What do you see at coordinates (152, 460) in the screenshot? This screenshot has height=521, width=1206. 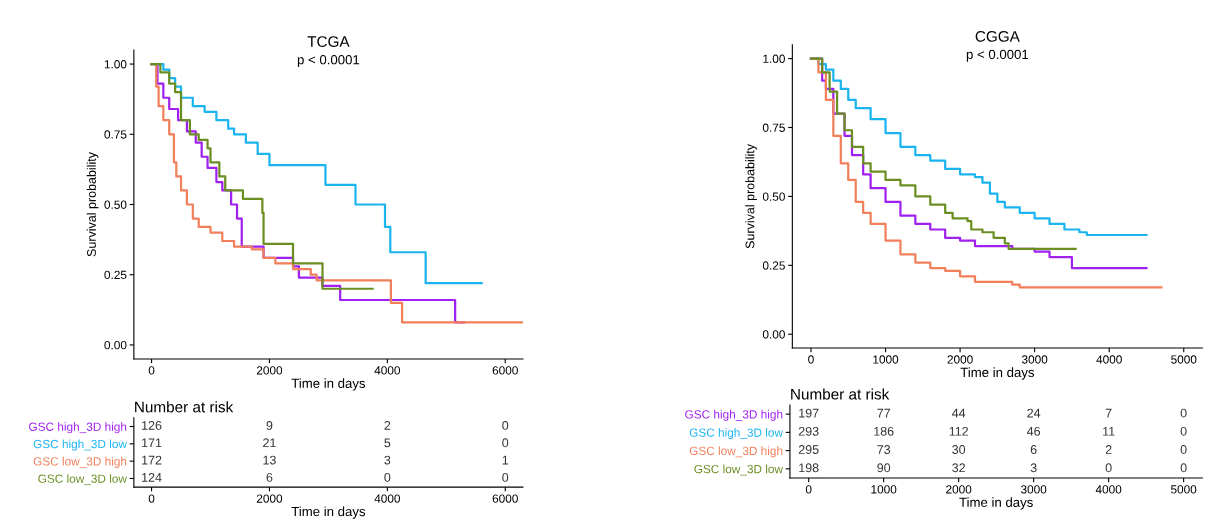 I see `data-label: 172` at bounding box center [152, 460].